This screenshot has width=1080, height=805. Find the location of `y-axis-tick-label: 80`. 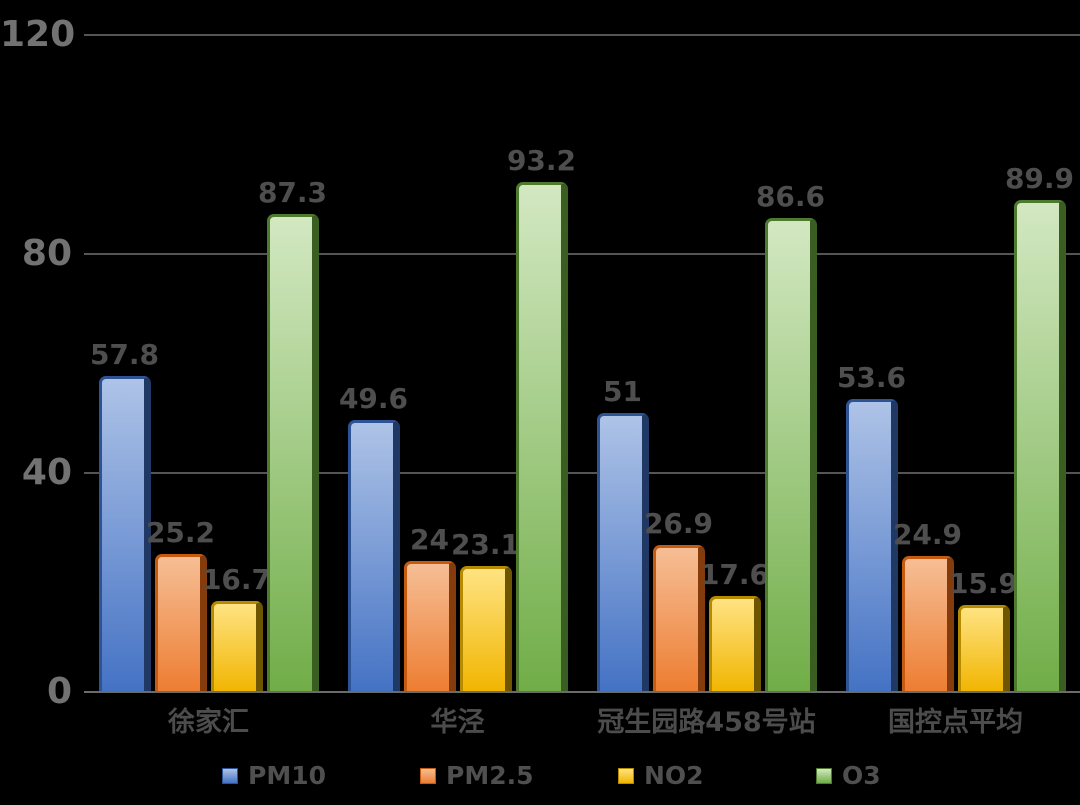

y-axis-tick-label: 80 is located at coordinates (46, 253).